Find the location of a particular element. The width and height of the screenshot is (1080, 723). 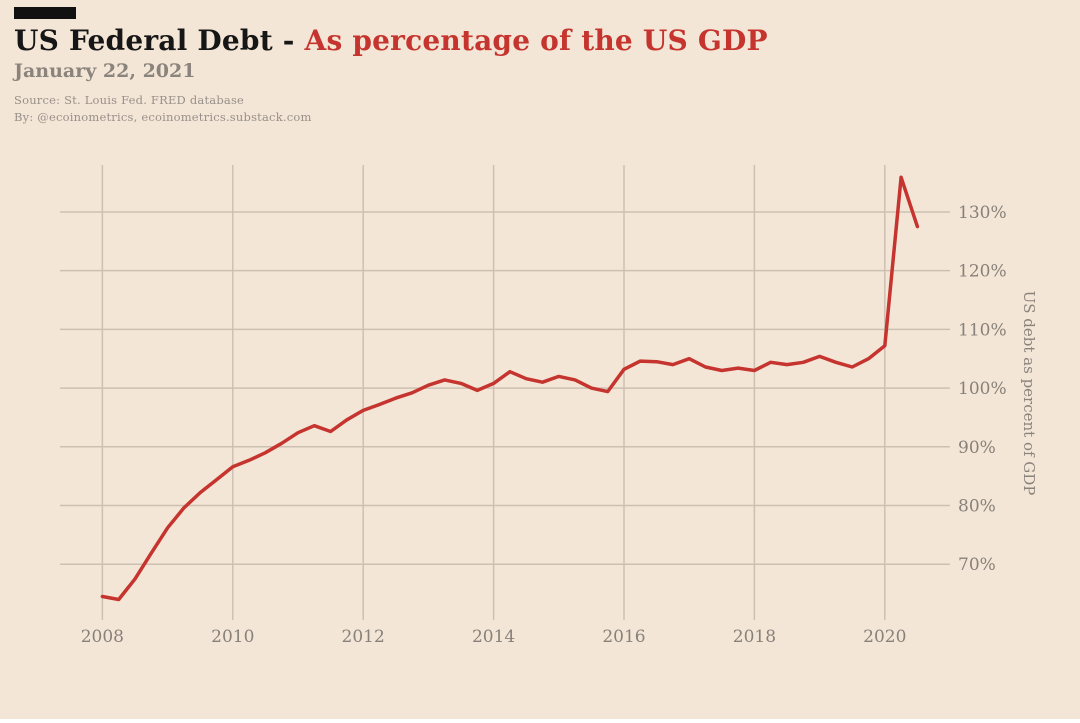

y-axis-tick-label: 90% is located at coordinates (977, 448).